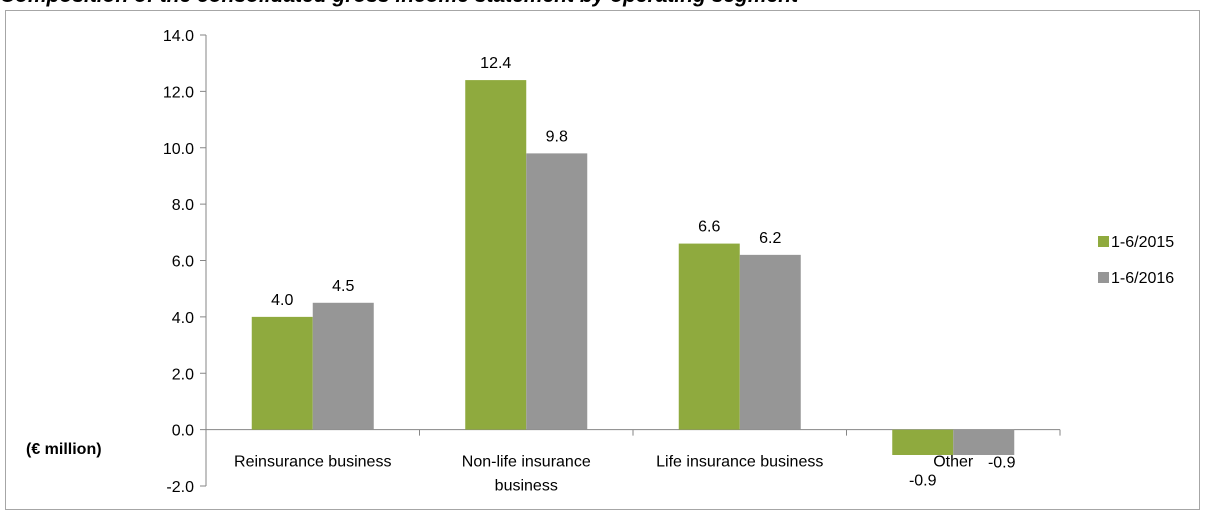 Image resolution: width=1206 pixels, height=510 pixels. I want to click on y-axis-unit-label: (€ million), so click(64, 449).